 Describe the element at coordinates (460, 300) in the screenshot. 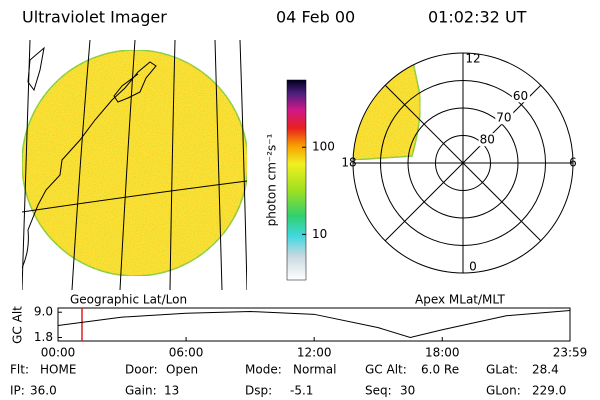

I see `polar-label: Apex MLat/MLT` at that location.